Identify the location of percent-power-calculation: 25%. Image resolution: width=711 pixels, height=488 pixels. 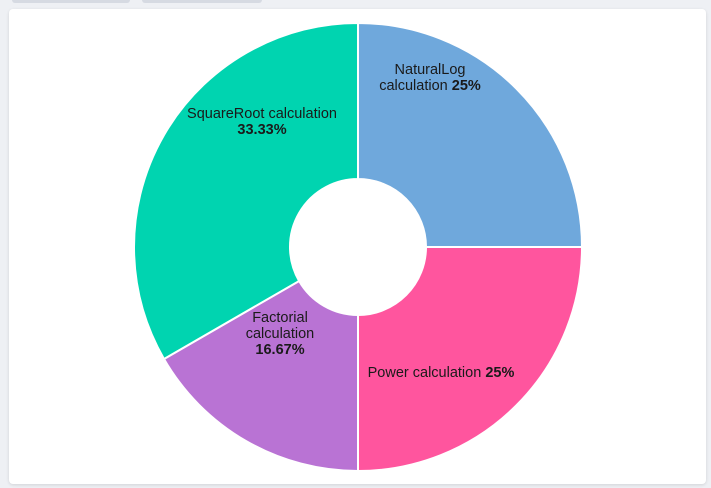
(499, 373).